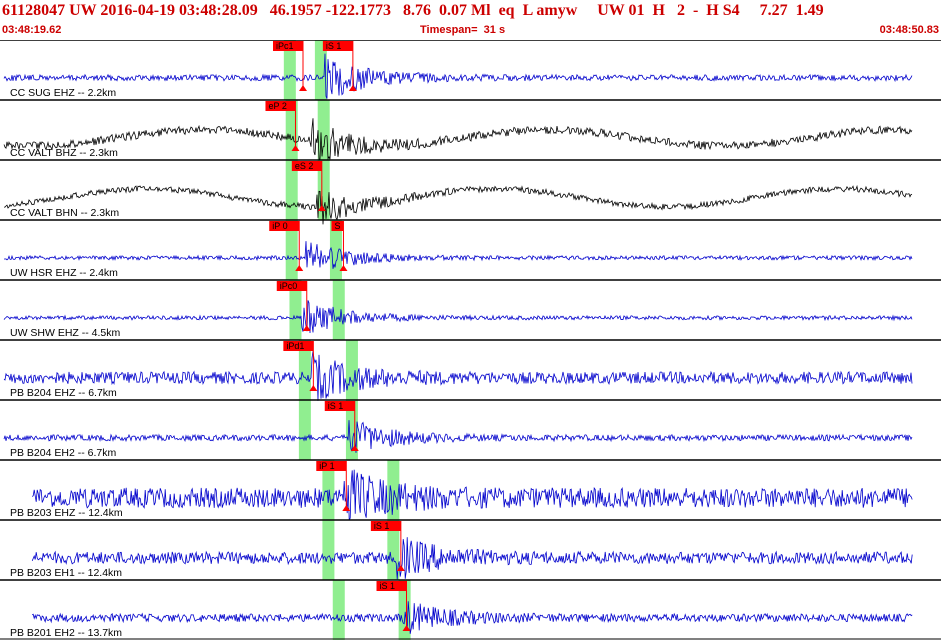 The image size is (941, 640). What do you see at coordinates (64, 213) in the screenshot?
I see `station-label: CC VALT BHN -- 2.3km` at bounding box center [64, 213].